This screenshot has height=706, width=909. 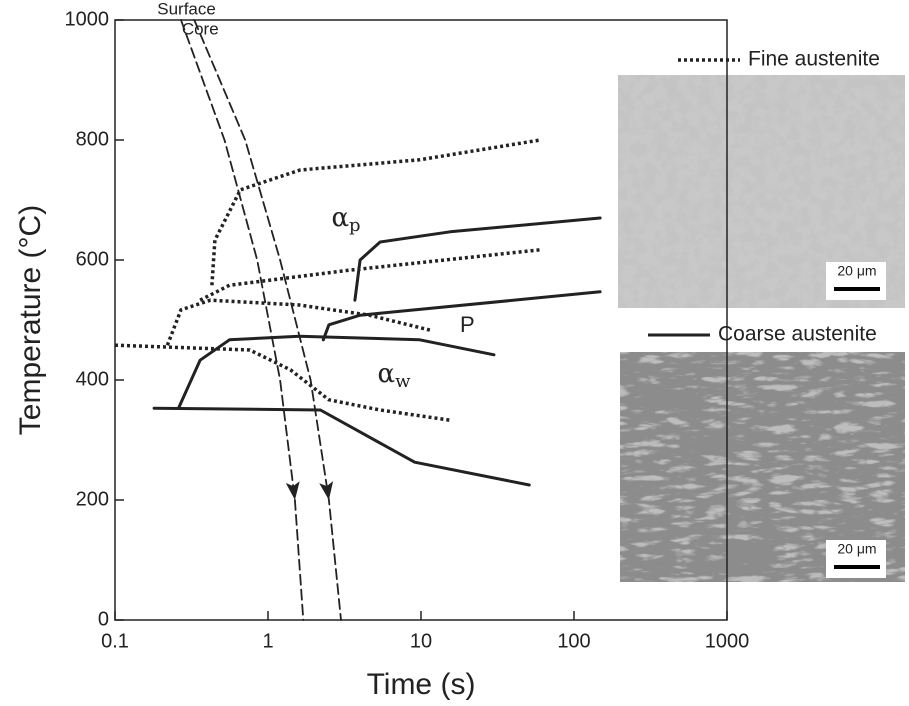 What do you see at coordinates (814, 59) in the screenshot?
I see `legend-label: Fine austenite` at bounding box center [814, 59].